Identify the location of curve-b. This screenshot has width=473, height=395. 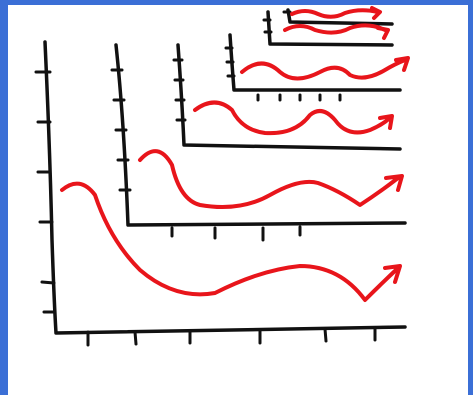
(336, 13).